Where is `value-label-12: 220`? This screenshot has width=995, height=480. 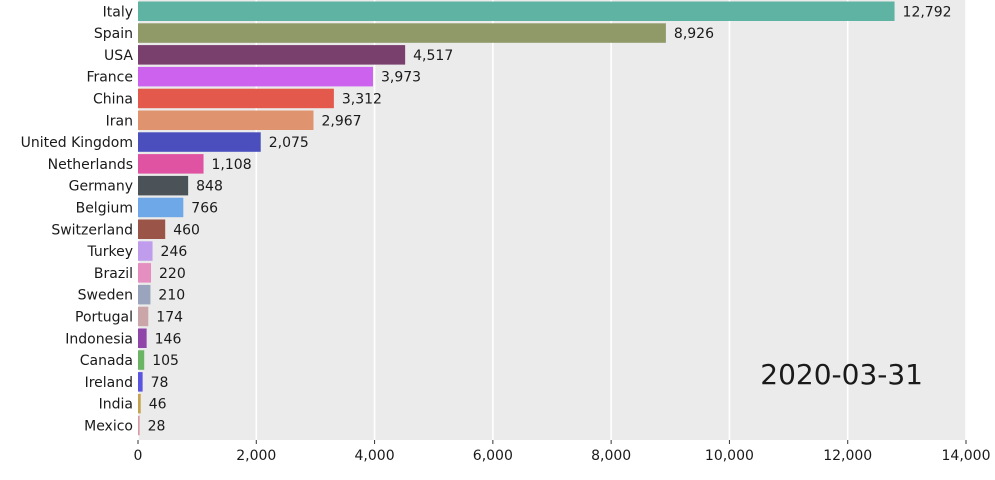
value-label-12: 220 is located at coordinates (172, 274).